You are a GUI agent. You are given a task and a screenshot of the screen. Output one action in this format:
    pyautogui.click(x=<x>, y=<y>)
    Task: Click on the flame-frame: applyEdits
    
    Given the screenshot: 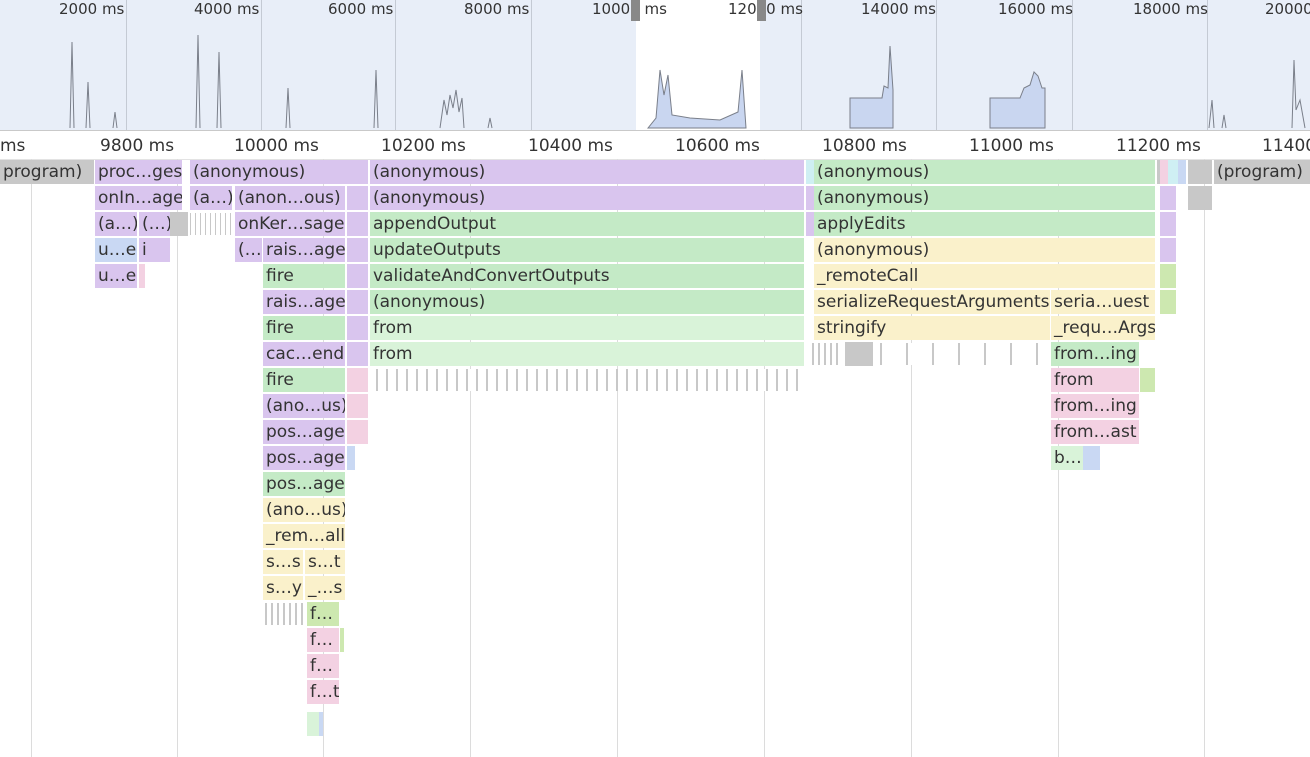 What is the action you would take?
    pyautogui.click(x=984, y=224)
    